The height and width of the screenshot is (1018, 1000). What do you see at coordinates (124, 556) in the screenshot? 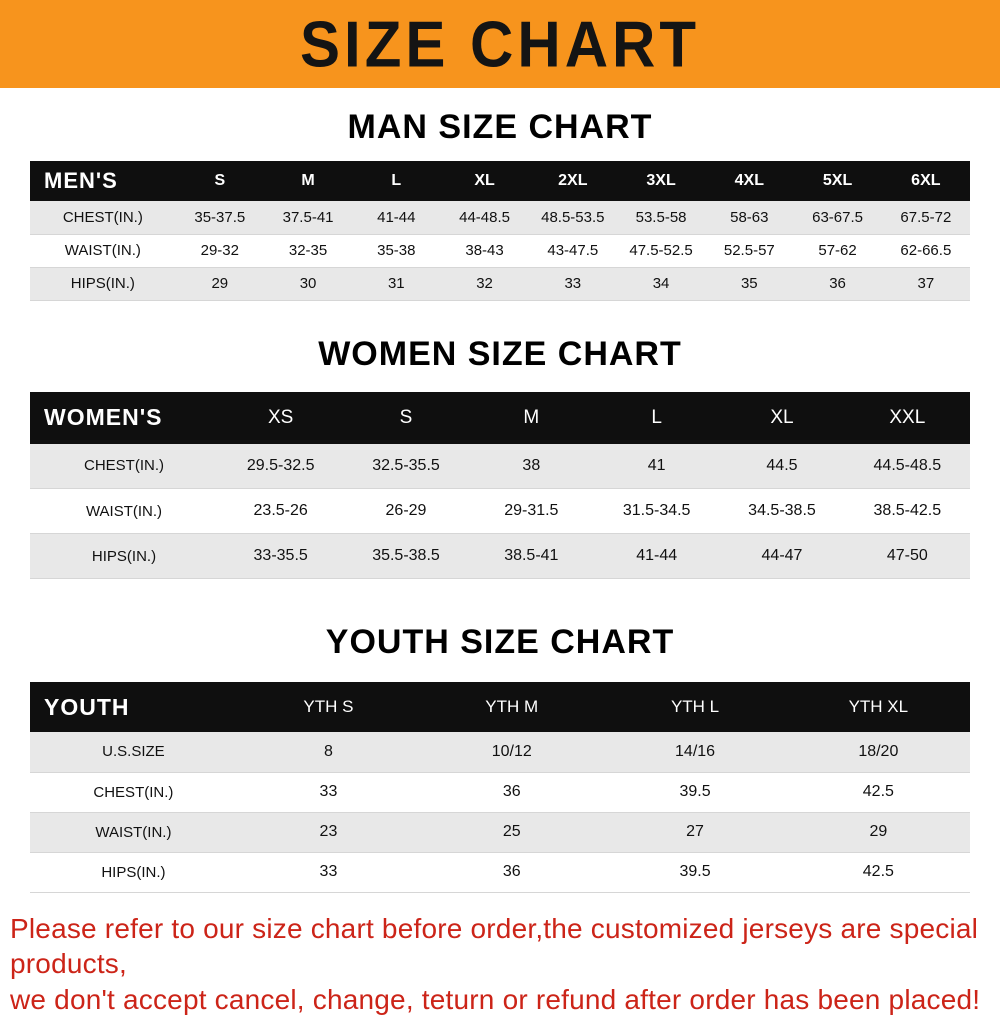
I see `measurement-label: HIPS(IN.)` at bounding box center [124, 556].